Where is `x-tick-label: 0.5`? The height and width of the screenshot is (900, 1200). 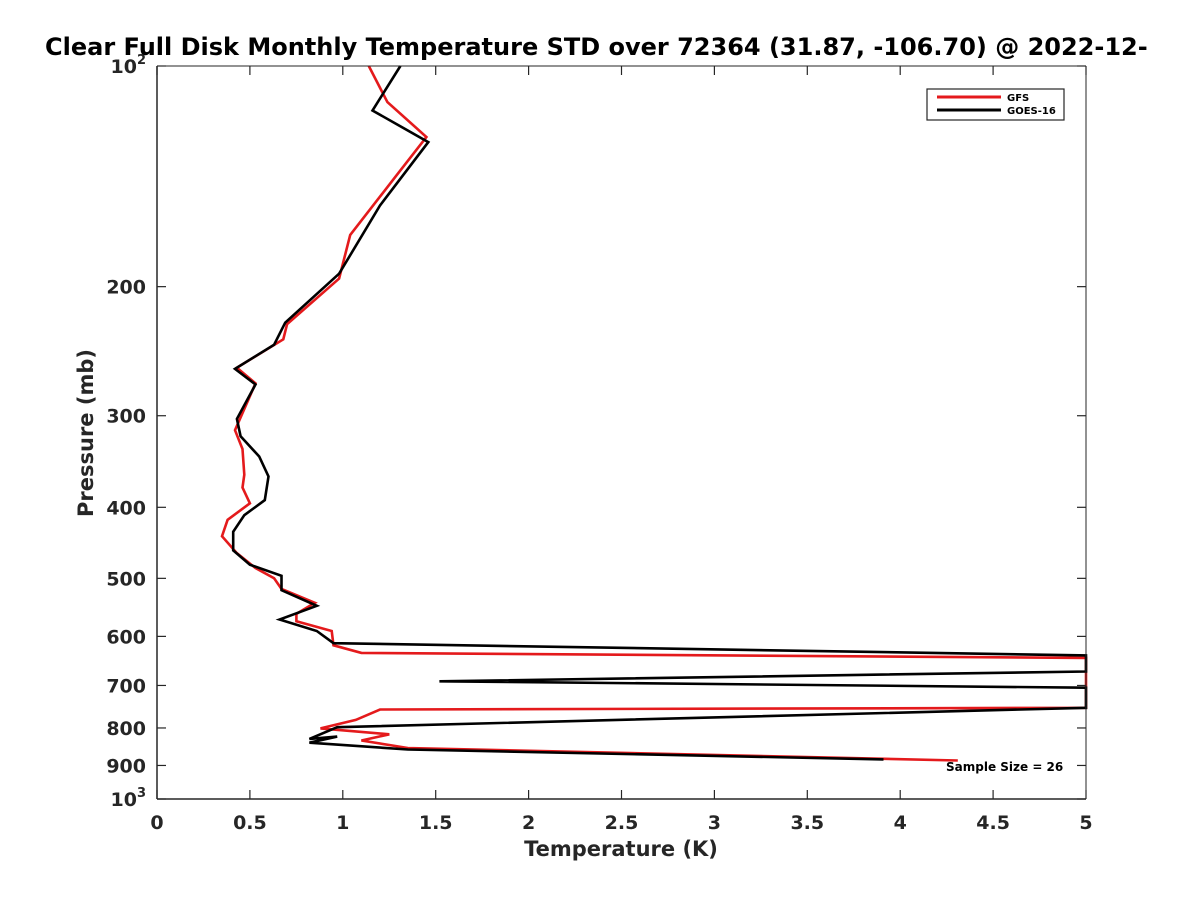
x-tick-label: 0.5 is located at coordinates (250, 823).